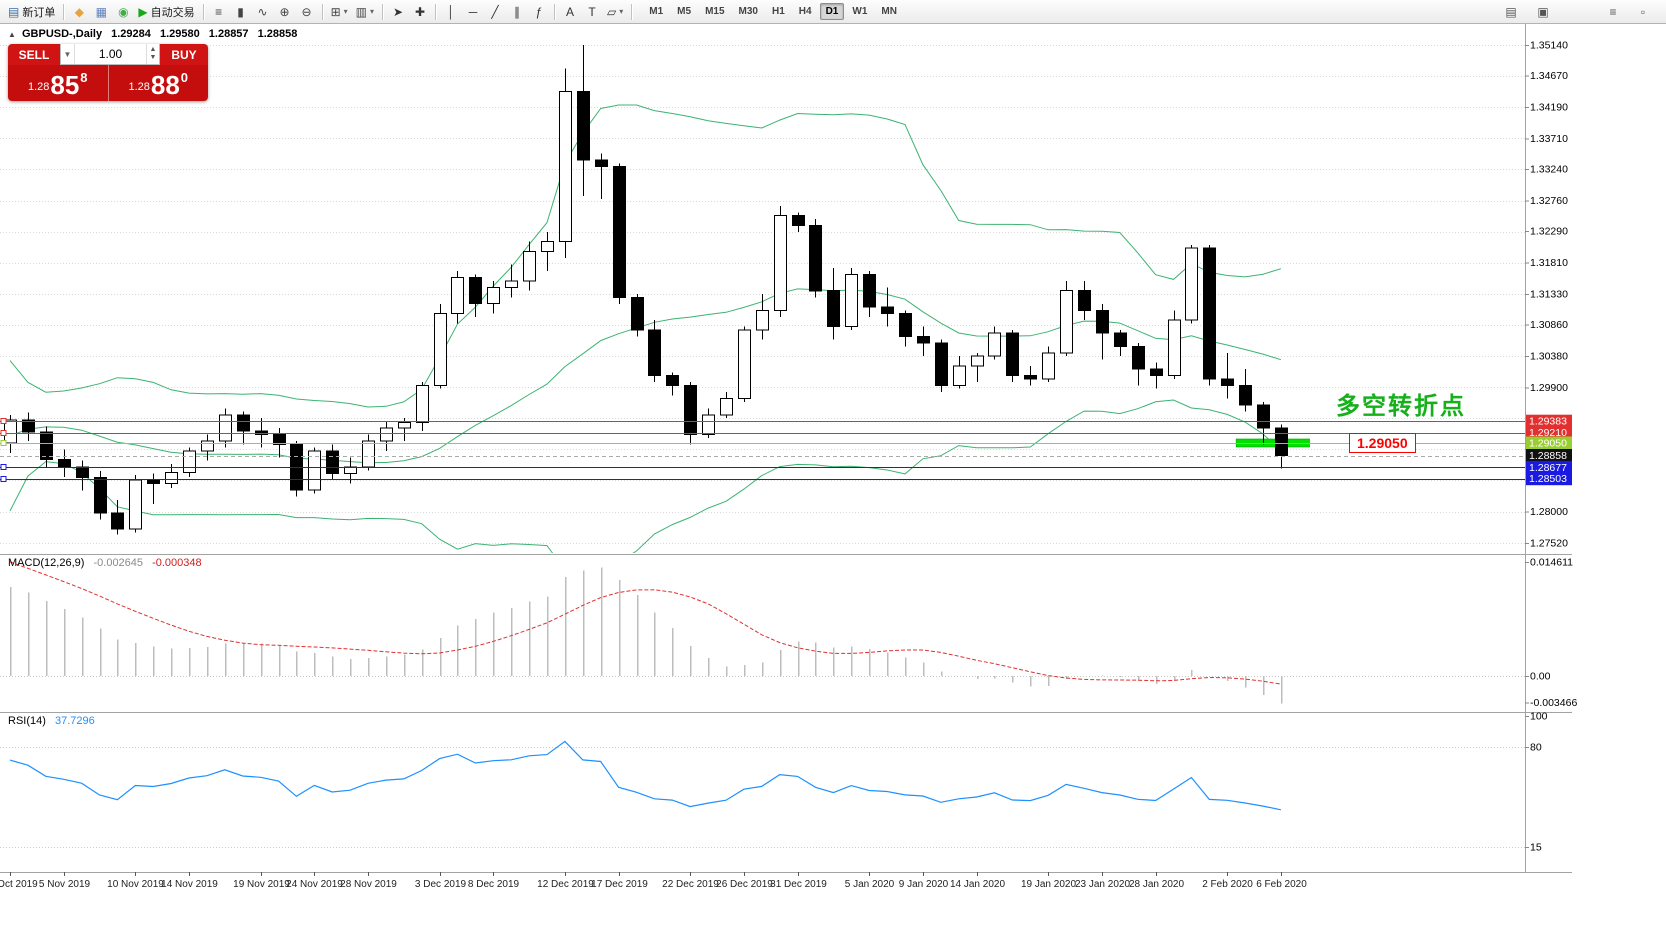 This screenshot has width=1666, height=946. Describe the element at coordinates (101, 12) in the screenshot. I see `market-watch-button: ▦` at that location.